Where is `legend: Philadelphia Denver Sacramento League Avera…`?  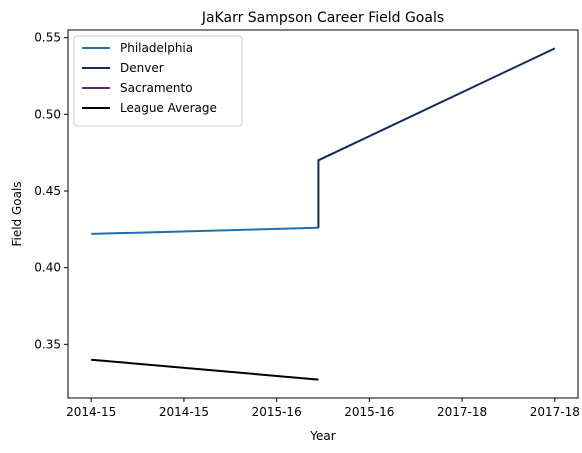 legend: Philadelphia Denver Sacramento League Avera… is located at coordinates (158, 81).